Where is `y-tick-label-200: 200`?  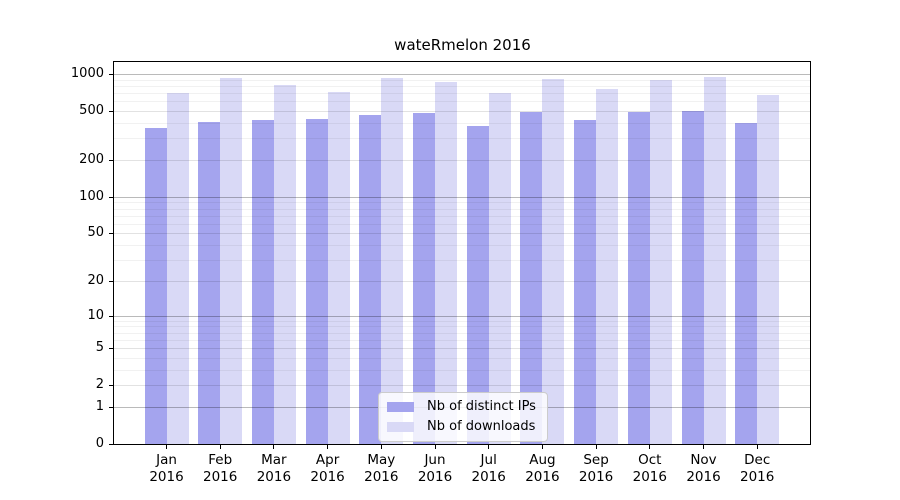
y-tick-label-200: 200 is located at coordinates (91, 159).